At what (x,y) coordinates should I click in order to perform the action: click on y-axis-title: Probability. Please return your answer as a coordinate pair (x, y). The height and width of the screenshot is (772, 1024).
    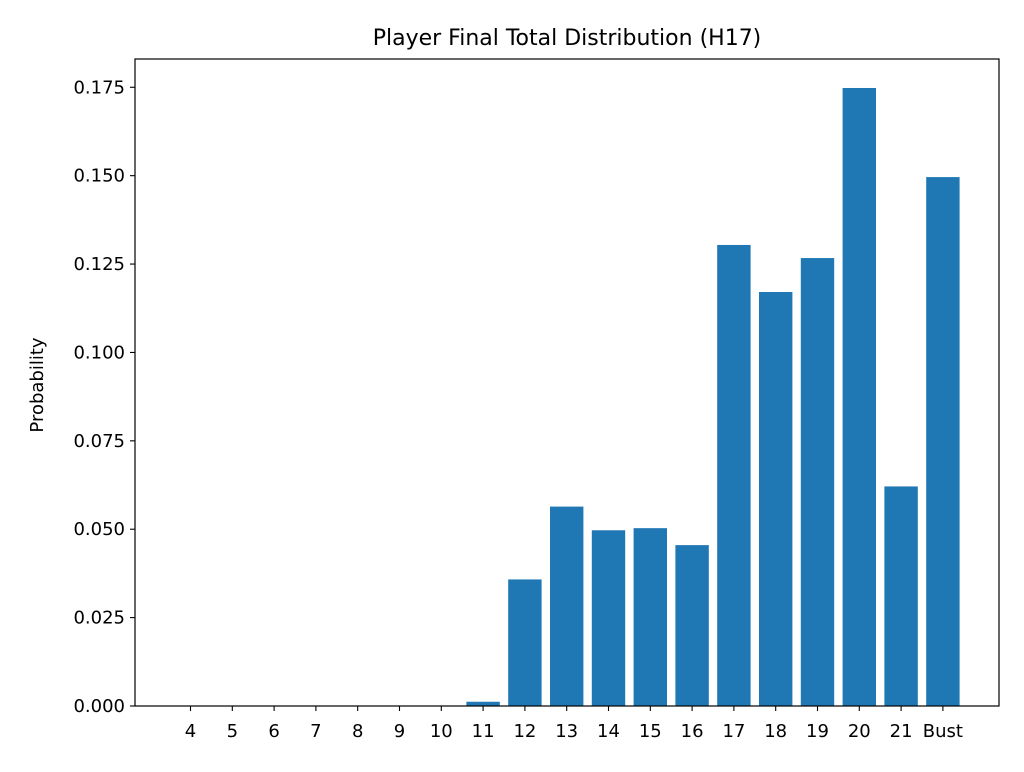
    Looking at the image, I should click on (37, 384).